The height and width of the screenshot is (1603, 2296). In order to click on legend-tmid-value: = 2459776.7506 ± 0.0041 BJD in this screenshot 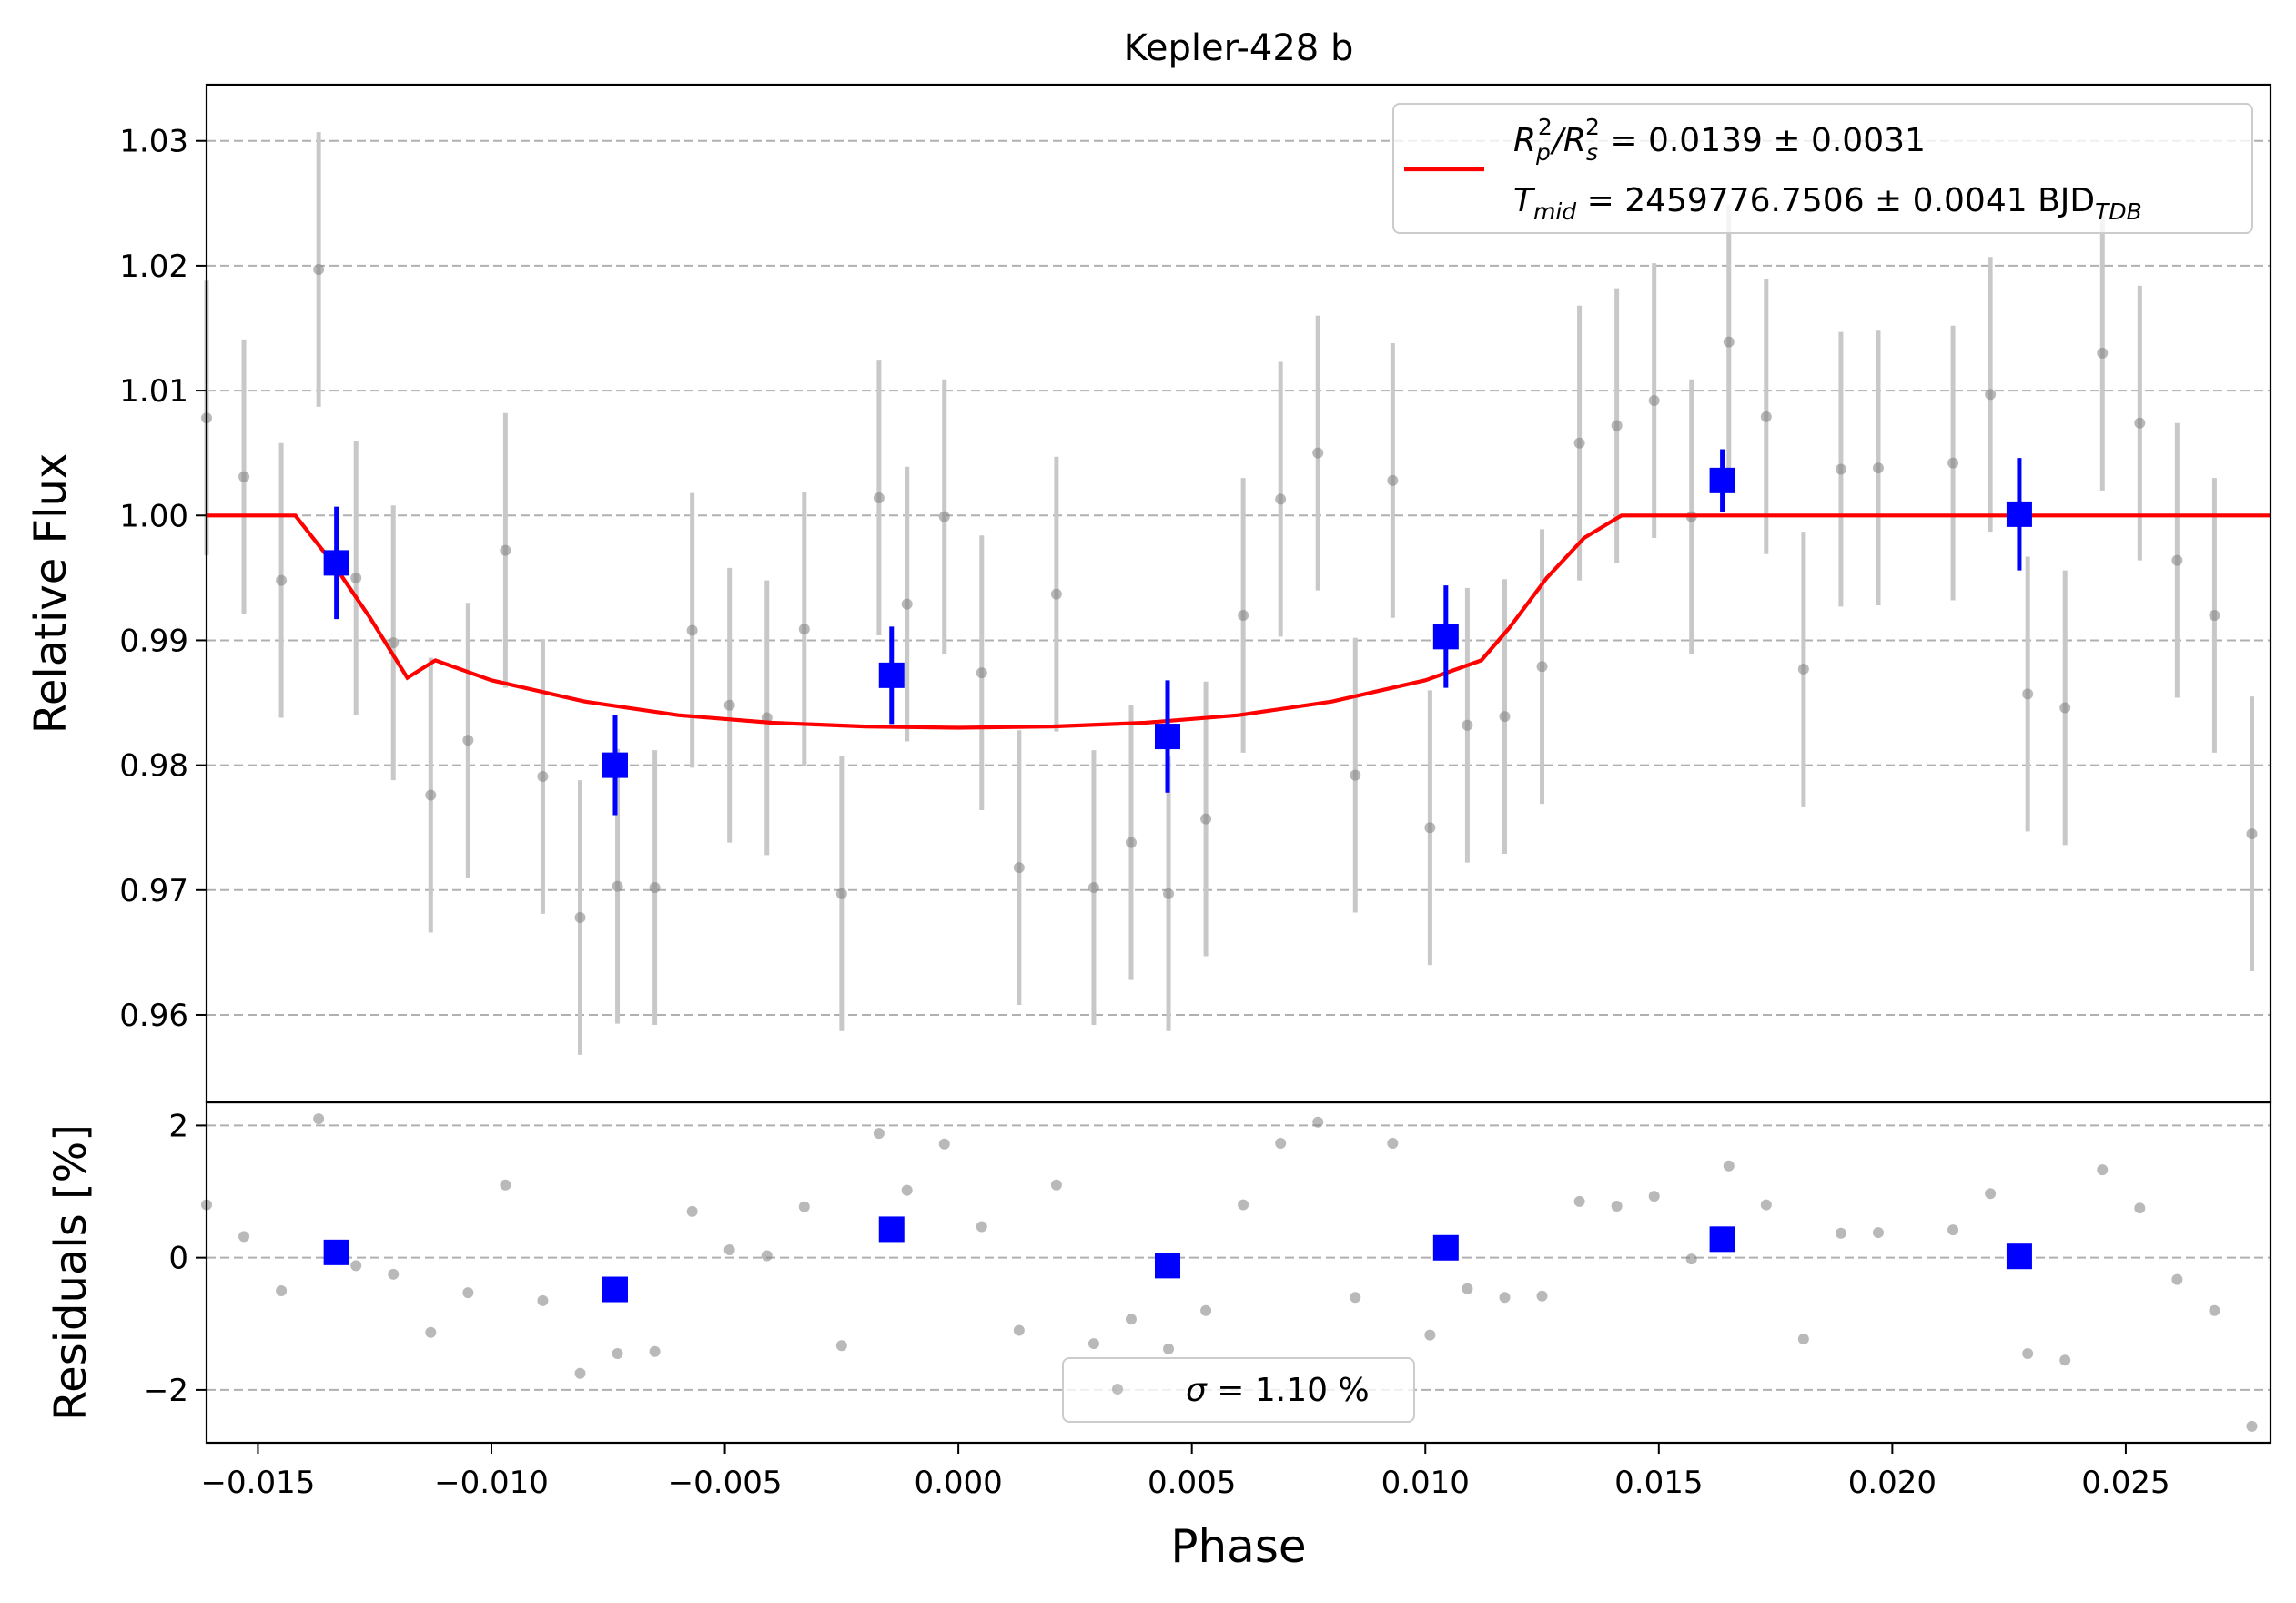, I will do `click(1835, 200)`.